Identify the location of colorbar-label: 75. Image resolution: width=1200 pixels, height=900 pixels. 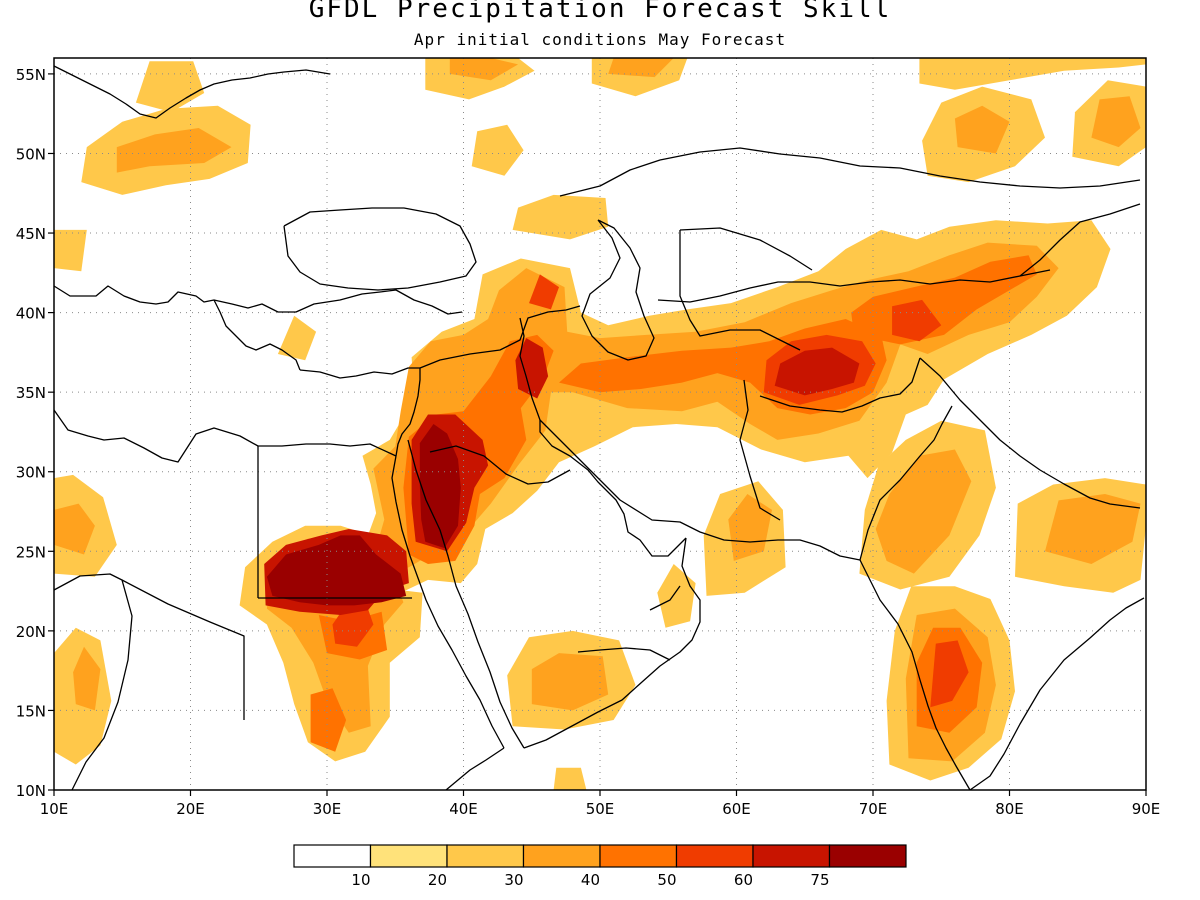
(819, 880).